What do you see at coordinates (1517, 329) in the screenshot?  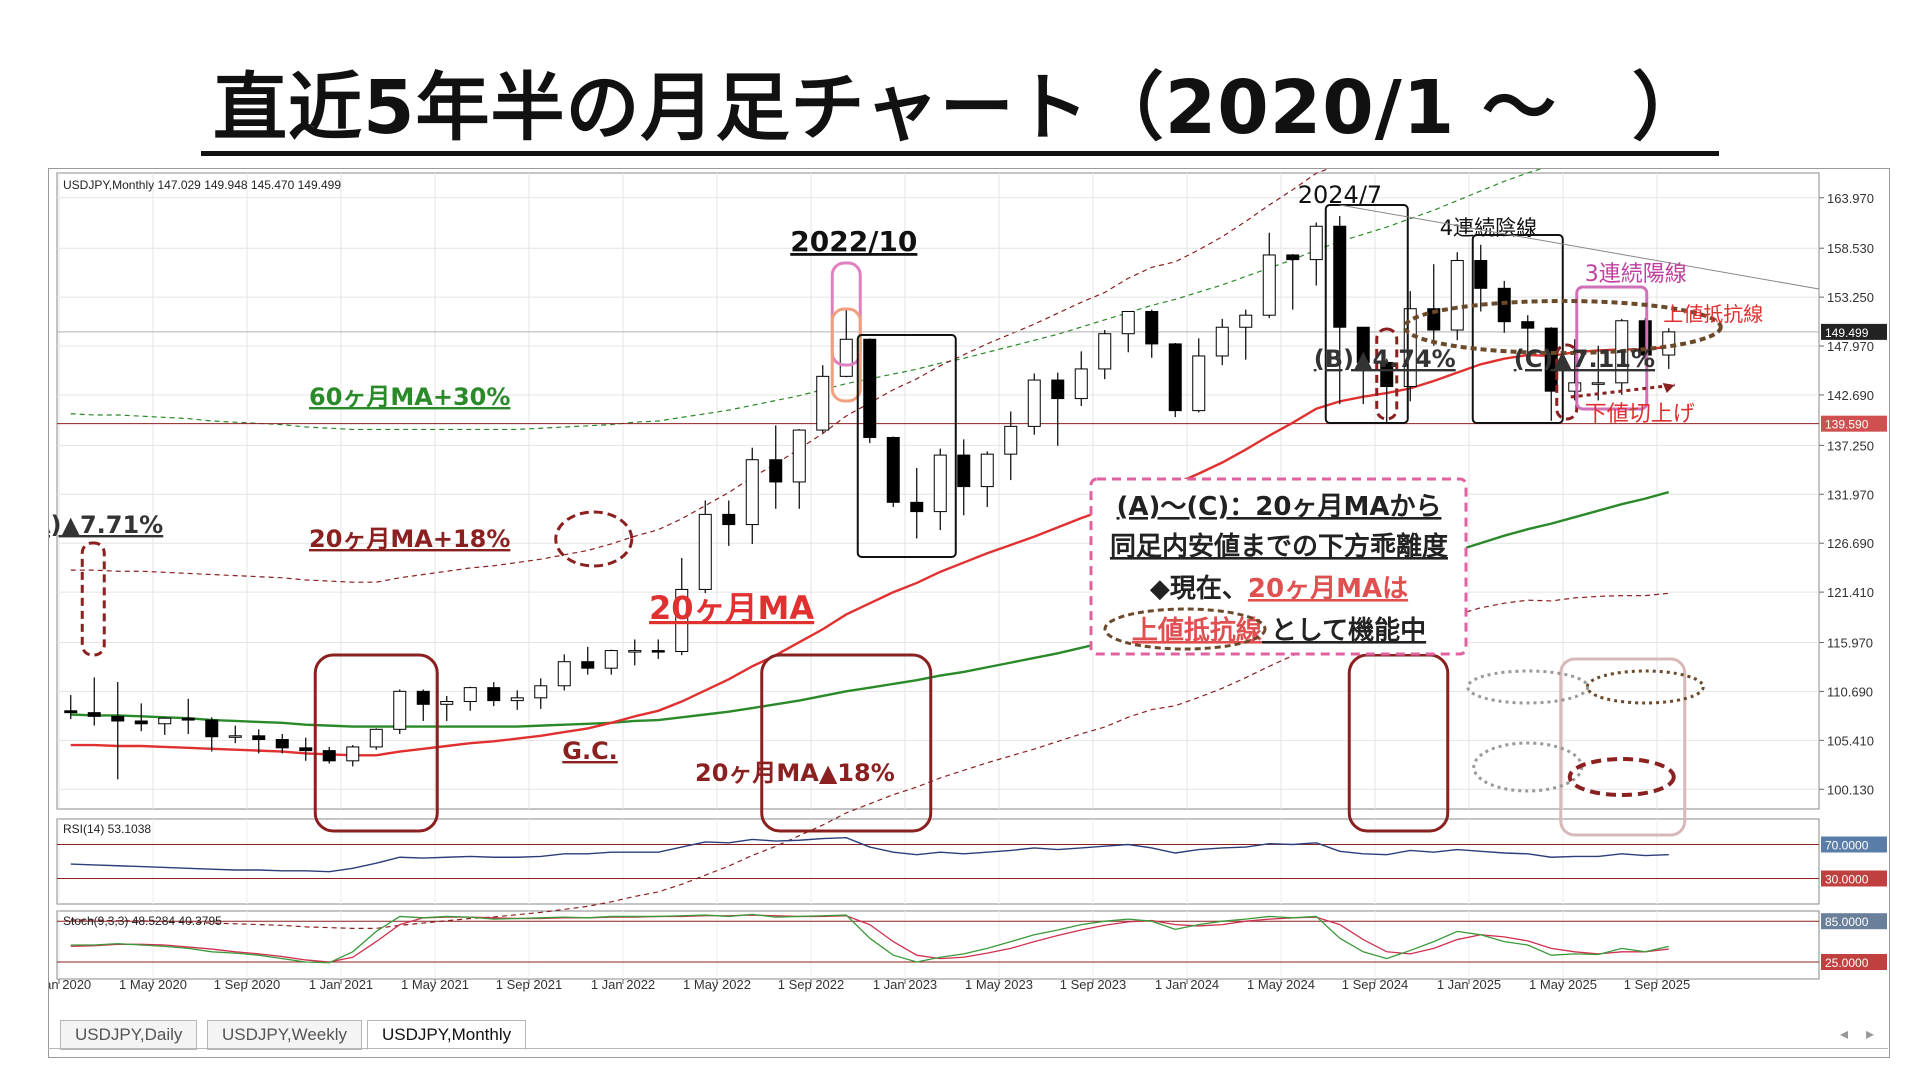 I see `box-four-bear` at bounding box center [1517, 329].